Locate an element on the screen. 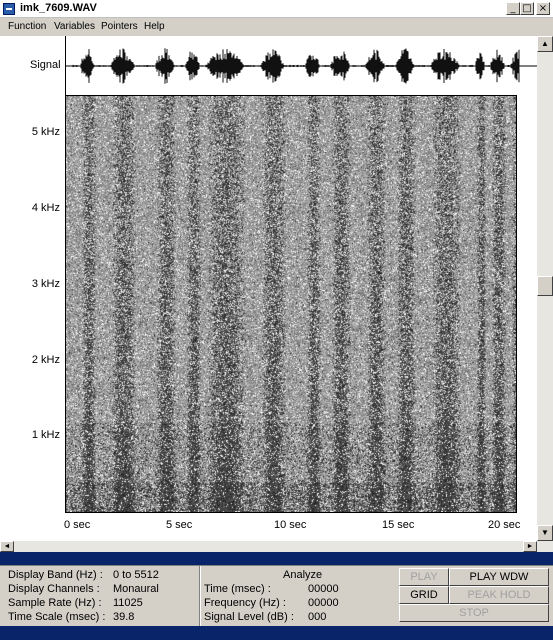 The width and height of the screenshot is (553, 640). analyze-title: Analyze is located at coordinates (303, 575).